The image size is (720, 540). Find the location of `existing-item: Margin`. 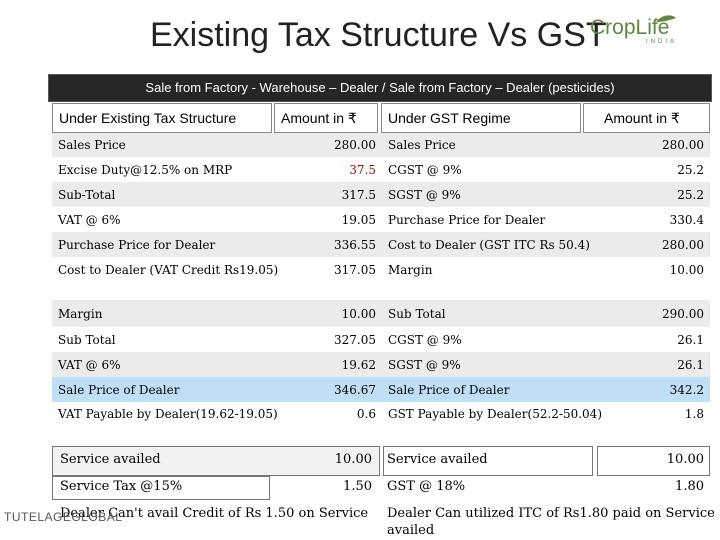

existing-item: Margin is located at coordinates (80, 313).